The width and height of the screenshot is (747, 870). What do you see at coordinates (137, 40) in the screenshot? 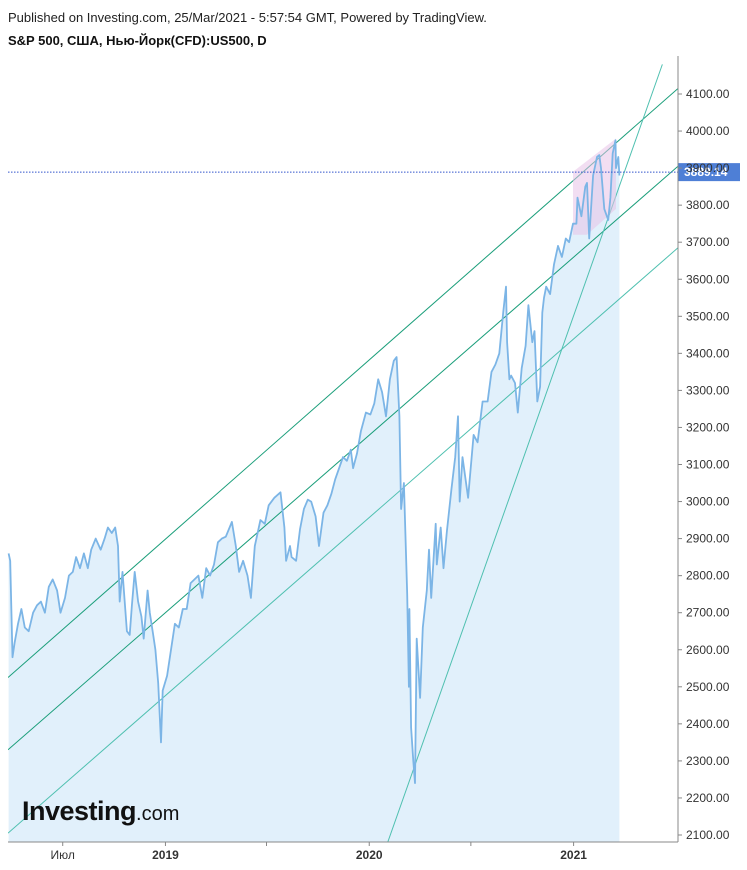
I see `symbol-title: S&P 500, США, Нью-Йорк(CFD):US500, D` at bounding box center [137, 40].